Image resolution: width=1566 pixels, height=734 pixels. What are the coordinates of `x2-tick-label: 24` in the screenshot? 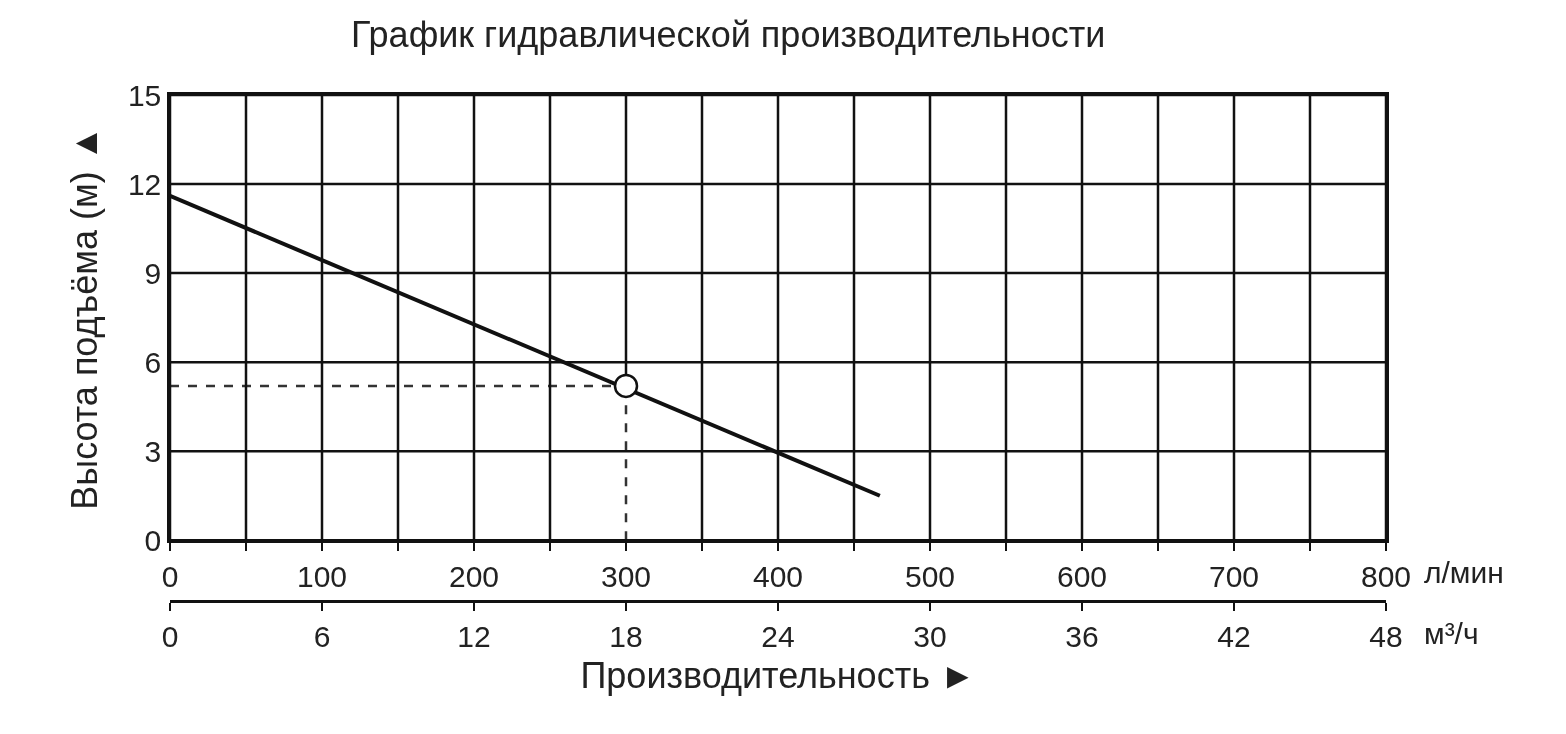 It's located at (778, 637).